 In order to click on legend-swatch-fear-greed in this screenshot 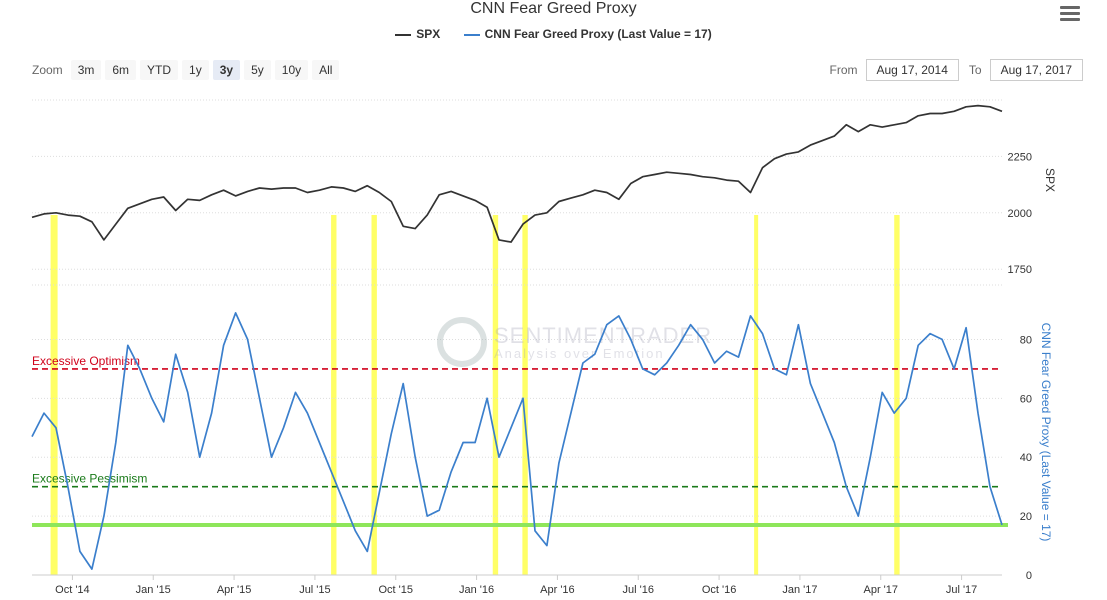, I will do `click(471, 34)`.